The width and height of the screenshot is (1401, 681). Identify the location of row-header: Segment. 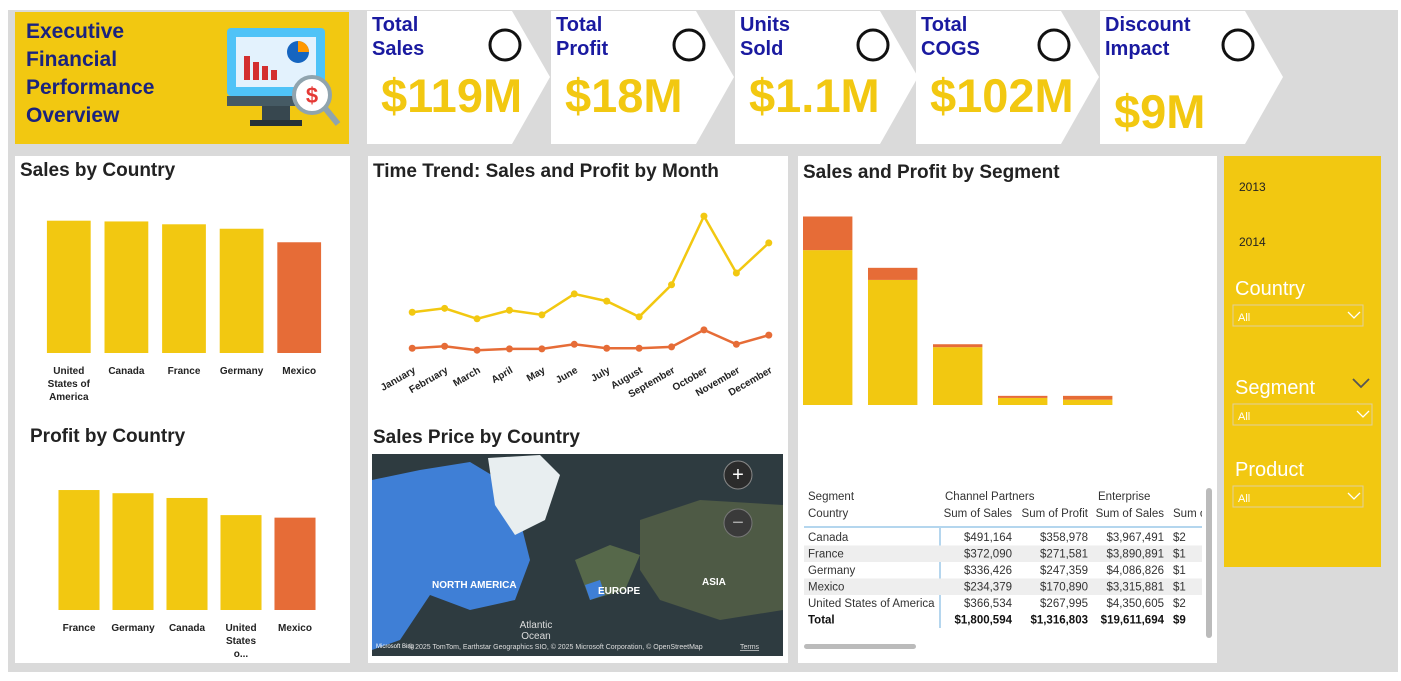
(831, 497).